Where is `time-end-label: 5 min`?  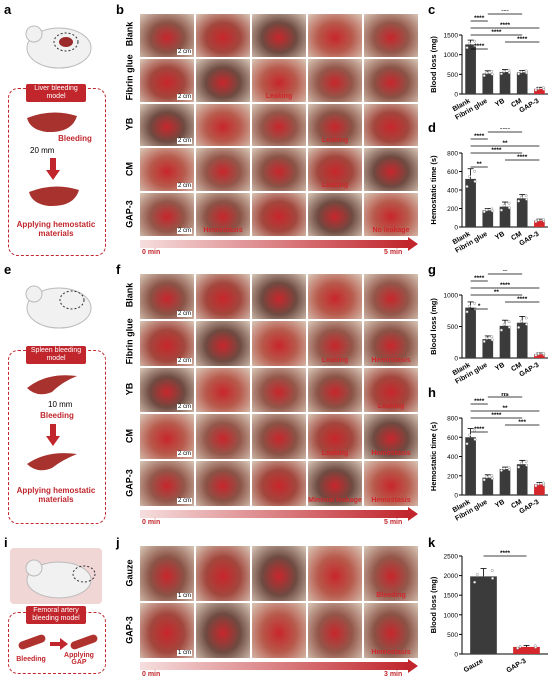
time-end-label: 5 min is located at coordinates (393, 522).